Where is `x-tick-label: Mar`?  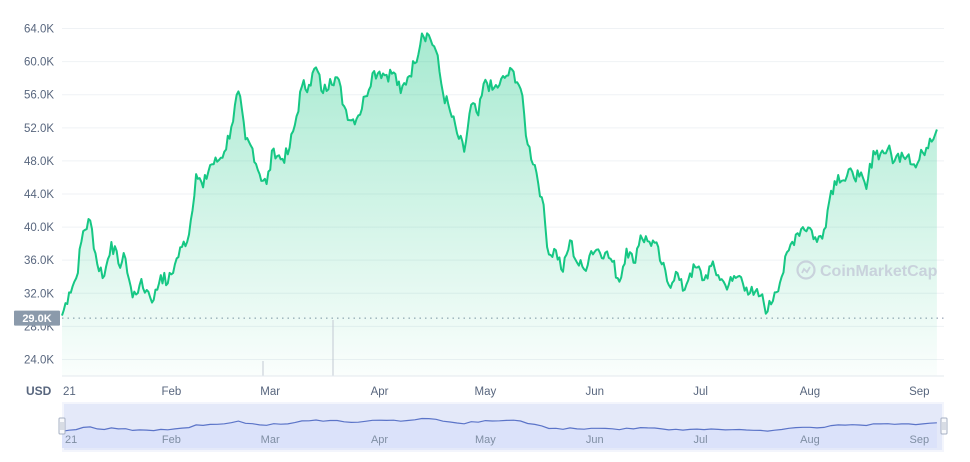
x-tick-label: Mar is located at coordinates (270, 392).